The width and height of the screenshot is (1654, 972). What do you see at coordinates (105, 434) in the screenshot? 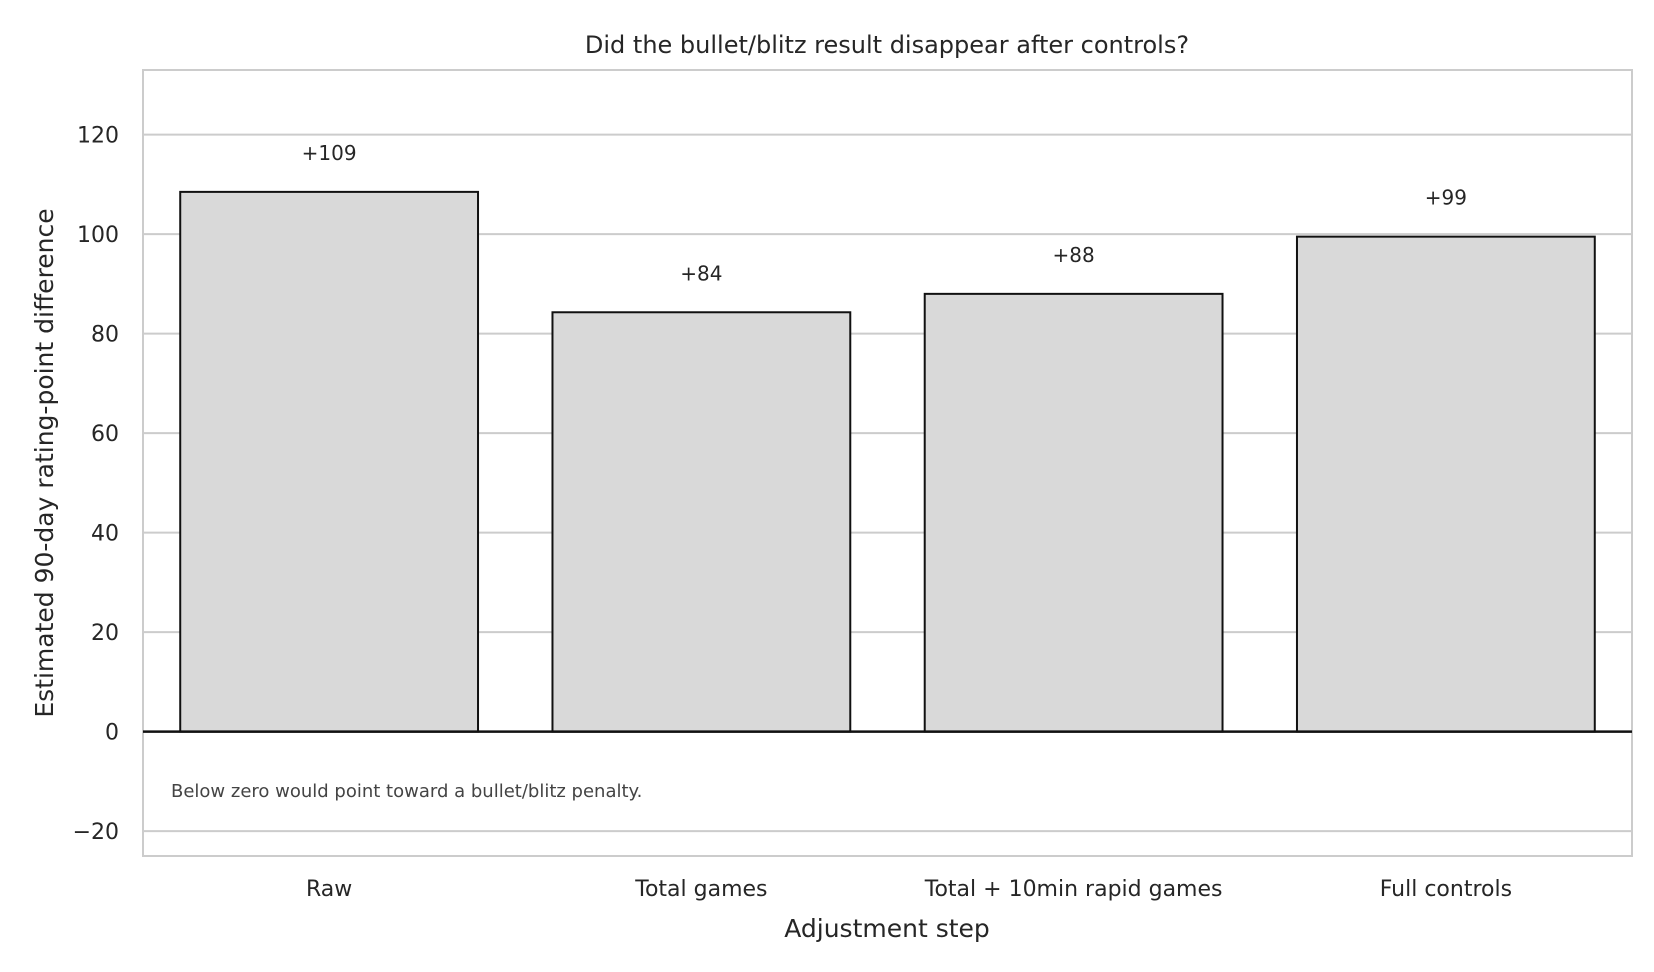
I see `y-tick-label: 60` at bounding box center [105, 434].